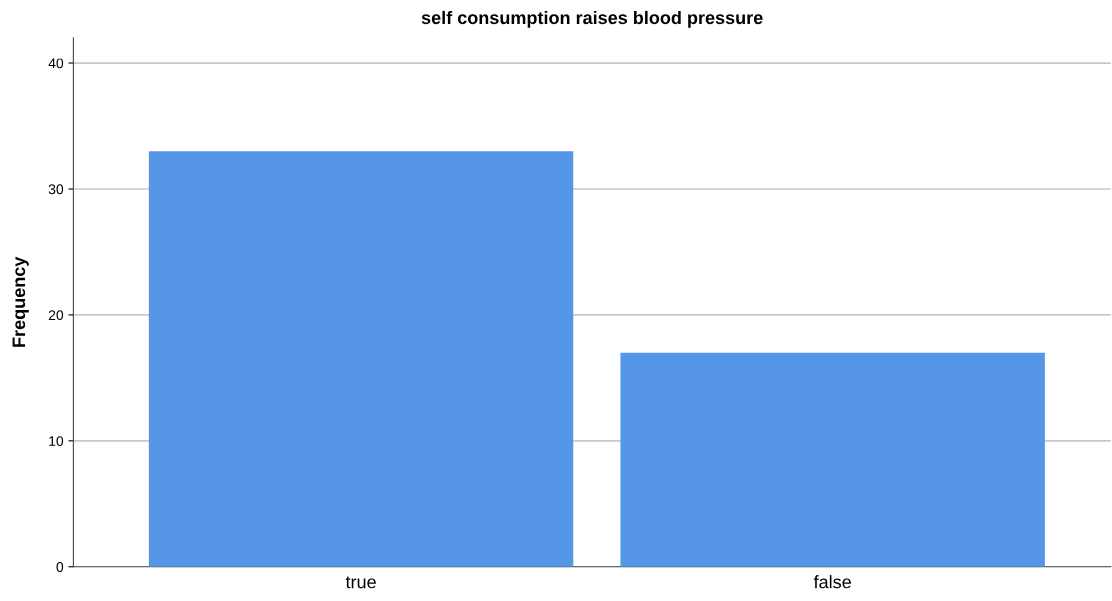  Describe the element at coordinates (56, 189) in the screenshot. I see `y-tick-label: 30` at that location.